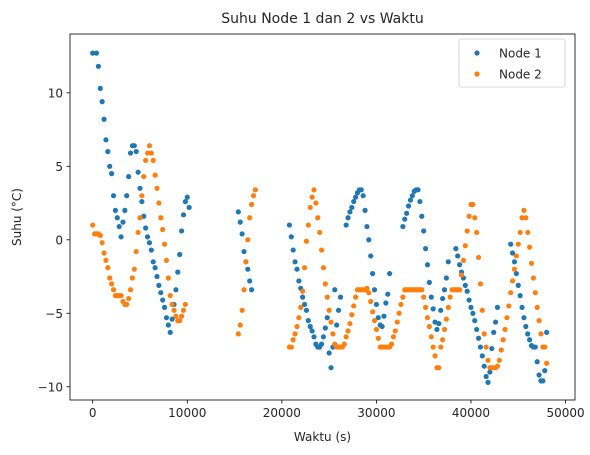 This screenshot has width=590, height=455. What do you see at coordinates (512, 63) in the screenshot?
I see `legend-box` at bounding box center [512, 63].